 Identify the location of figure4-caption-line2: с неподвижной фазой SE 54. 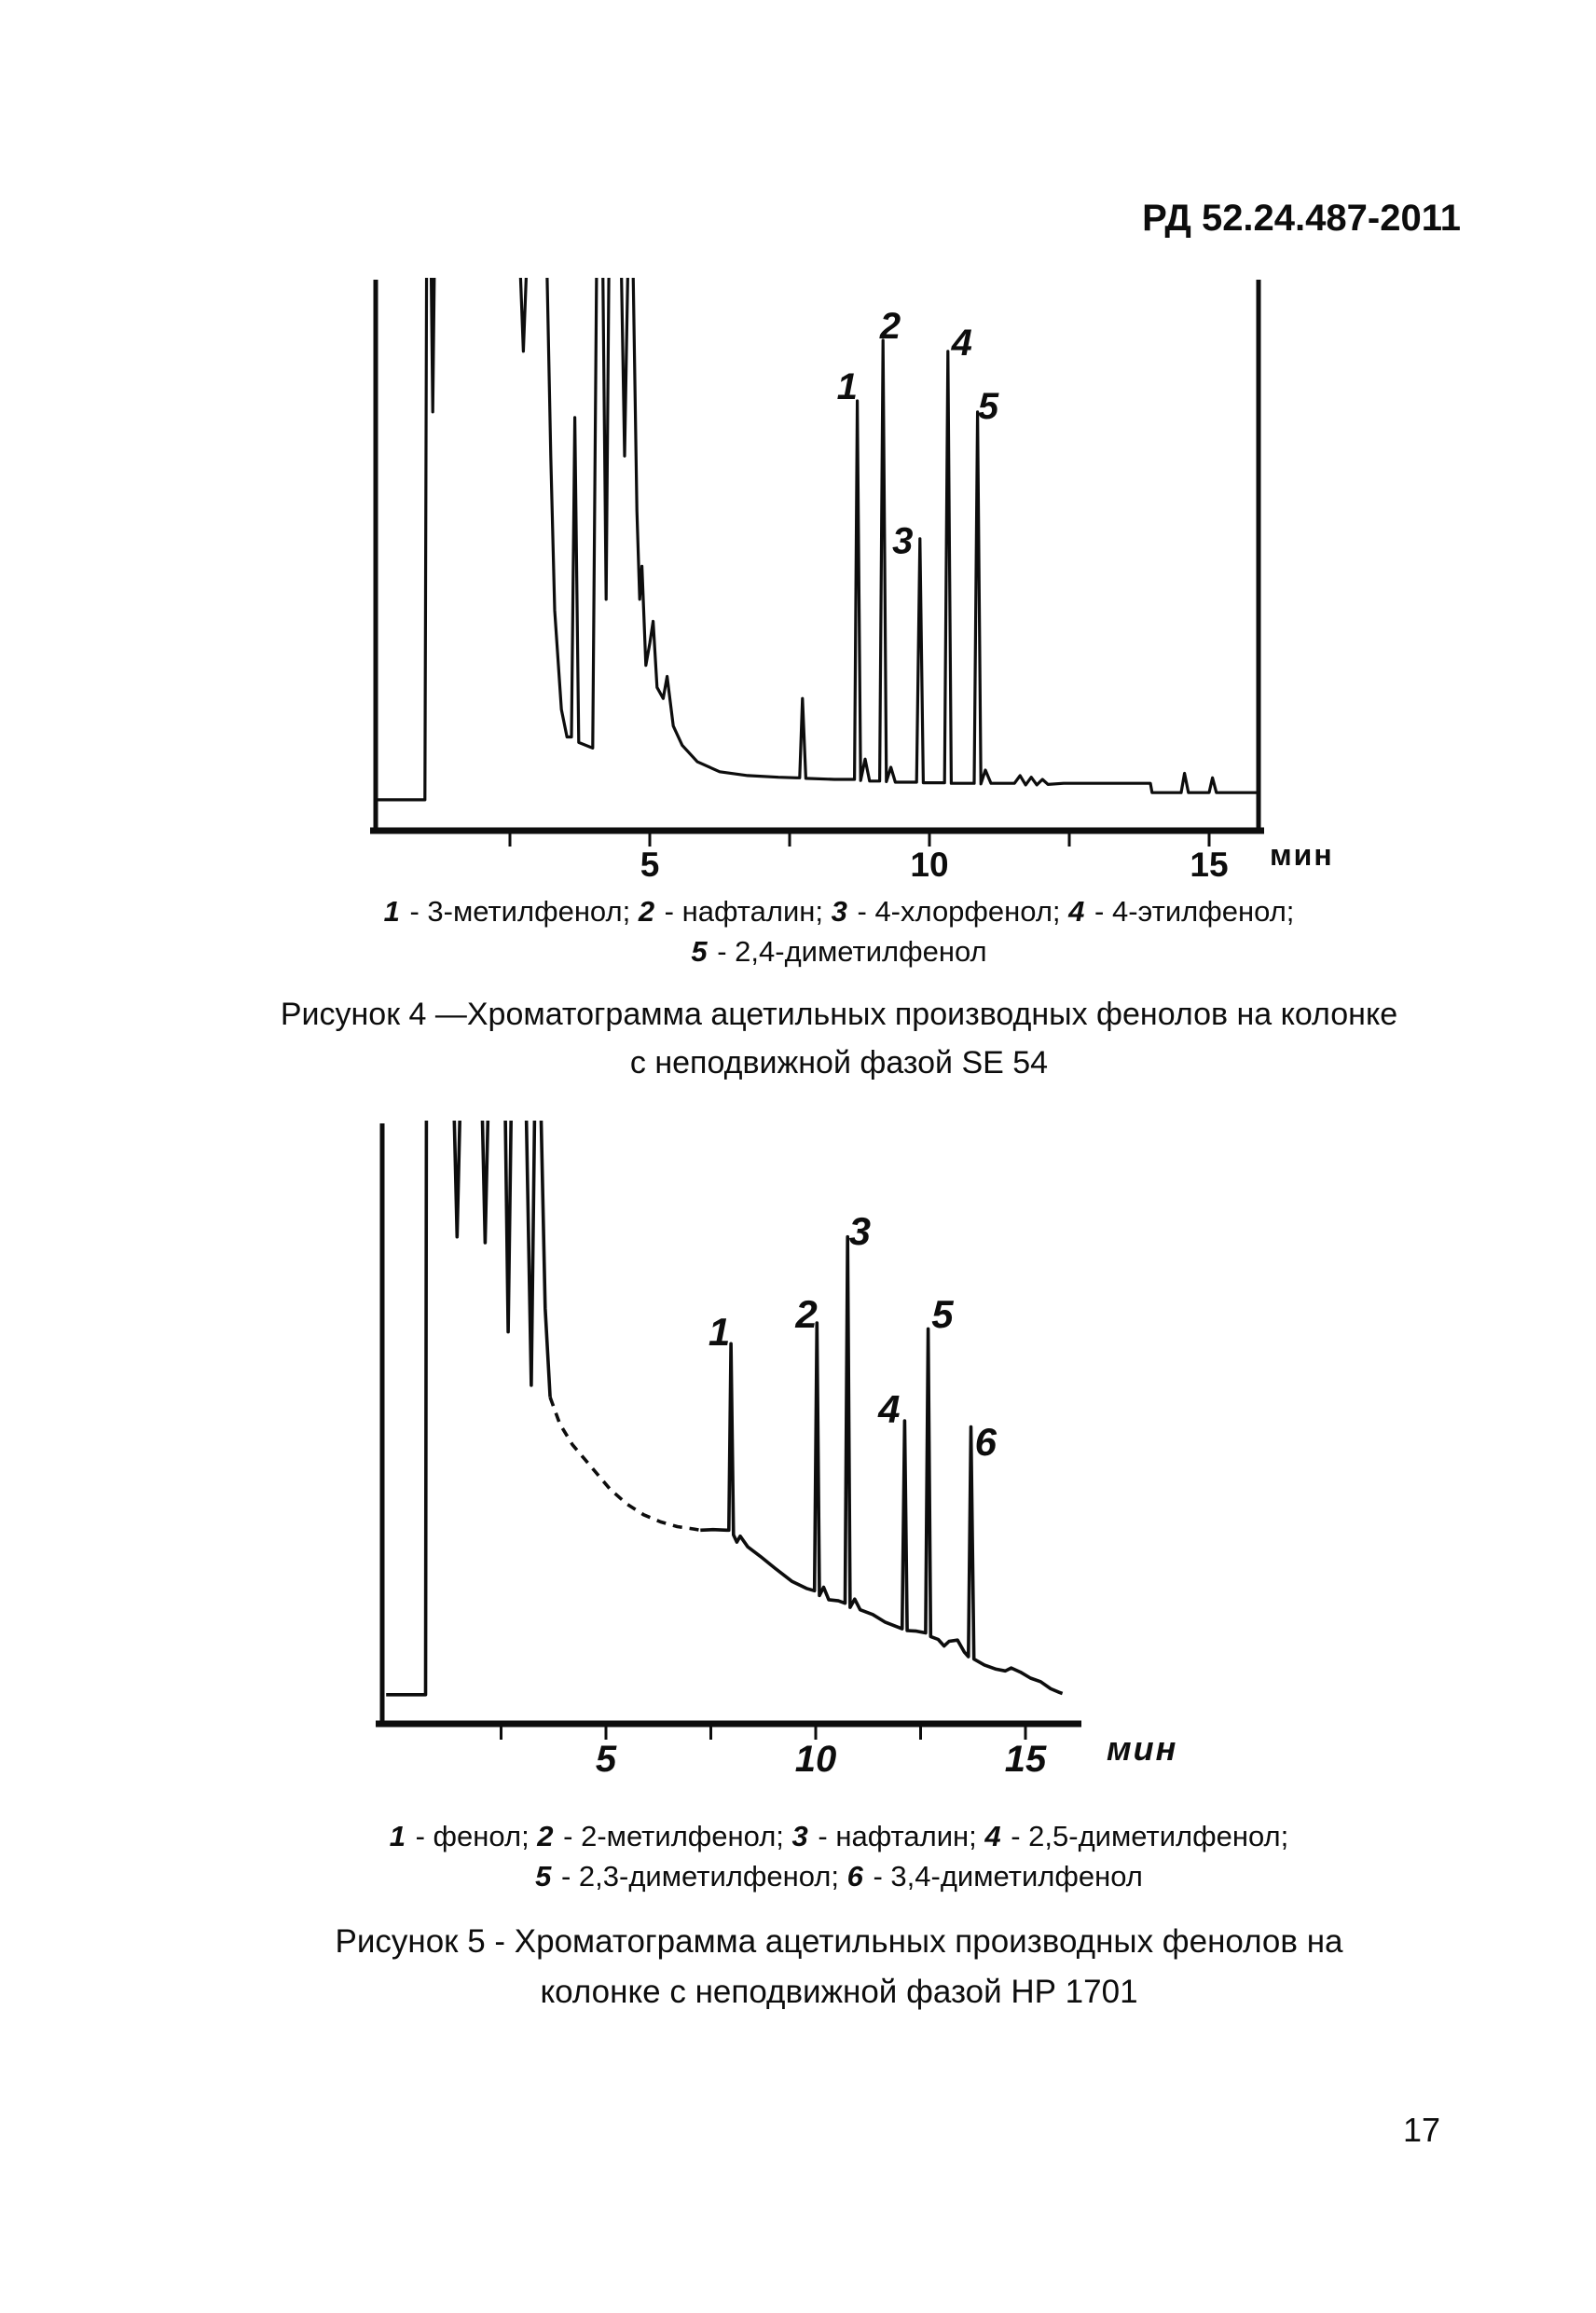
(839, 1063).